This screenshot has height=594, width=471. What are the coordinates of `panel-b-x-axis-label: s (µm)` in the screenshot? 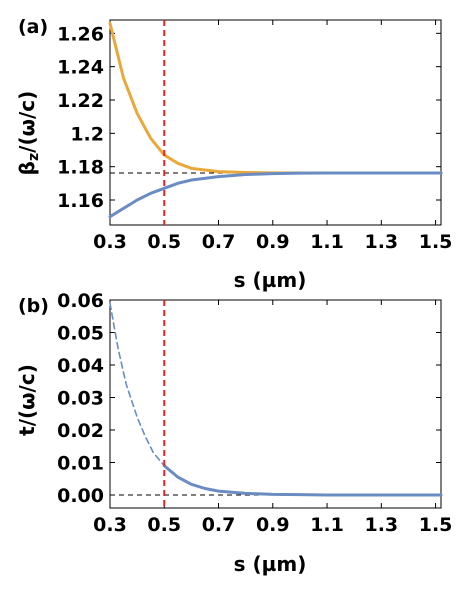 It's located at (270, 564).